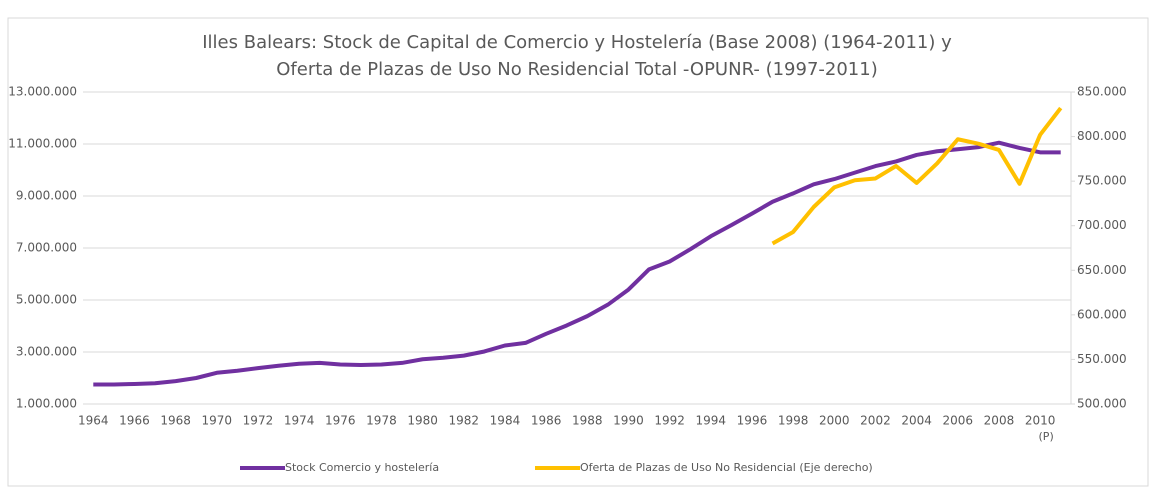 The image size is (1154, 488). I want to click on x-tick-label: 1984, so click(505, 421).